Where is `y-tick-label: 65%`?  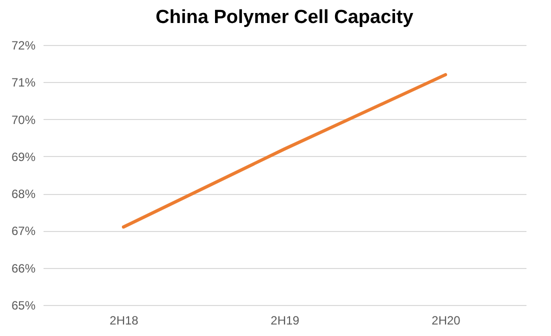 y-tick-label: 65% is located at coordinates (23, 305).